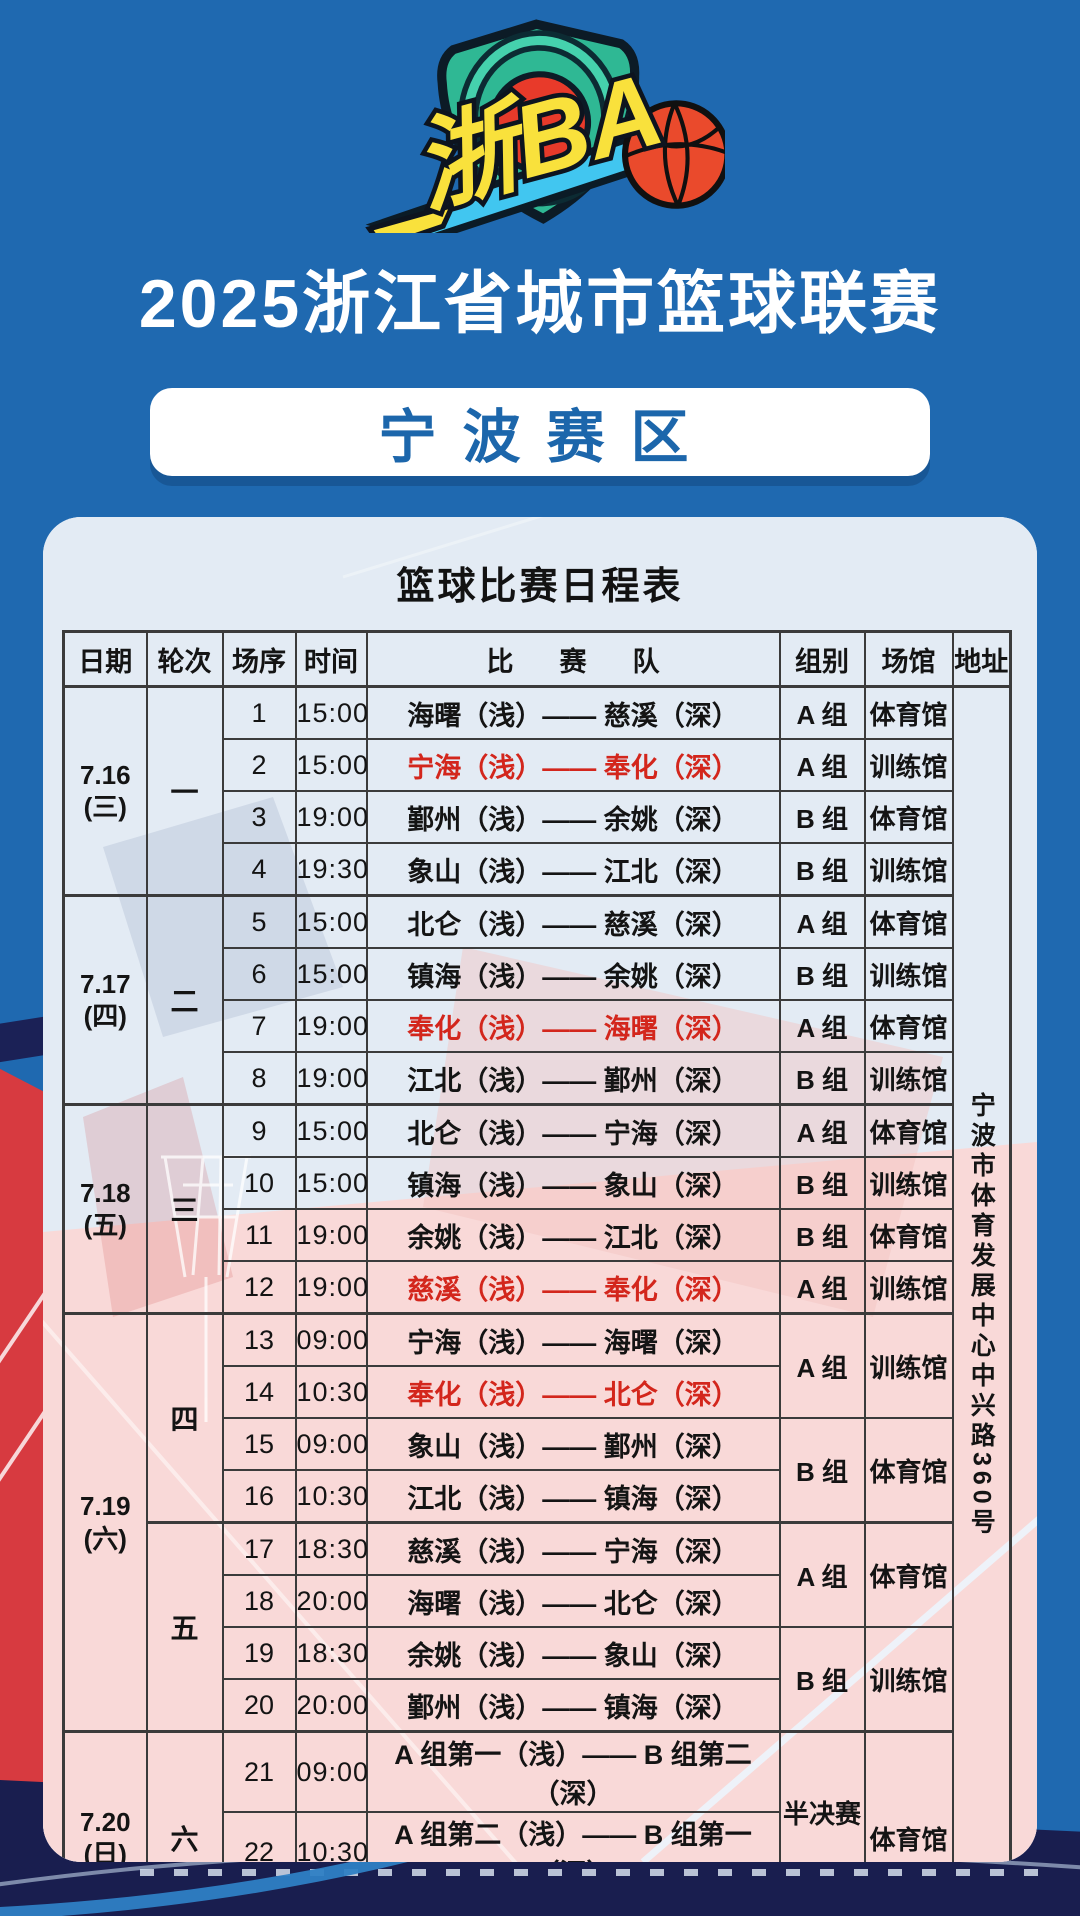 This screenshot has height=1916, width=1080. I want to click on game-no: 16, so click(259, 1496).